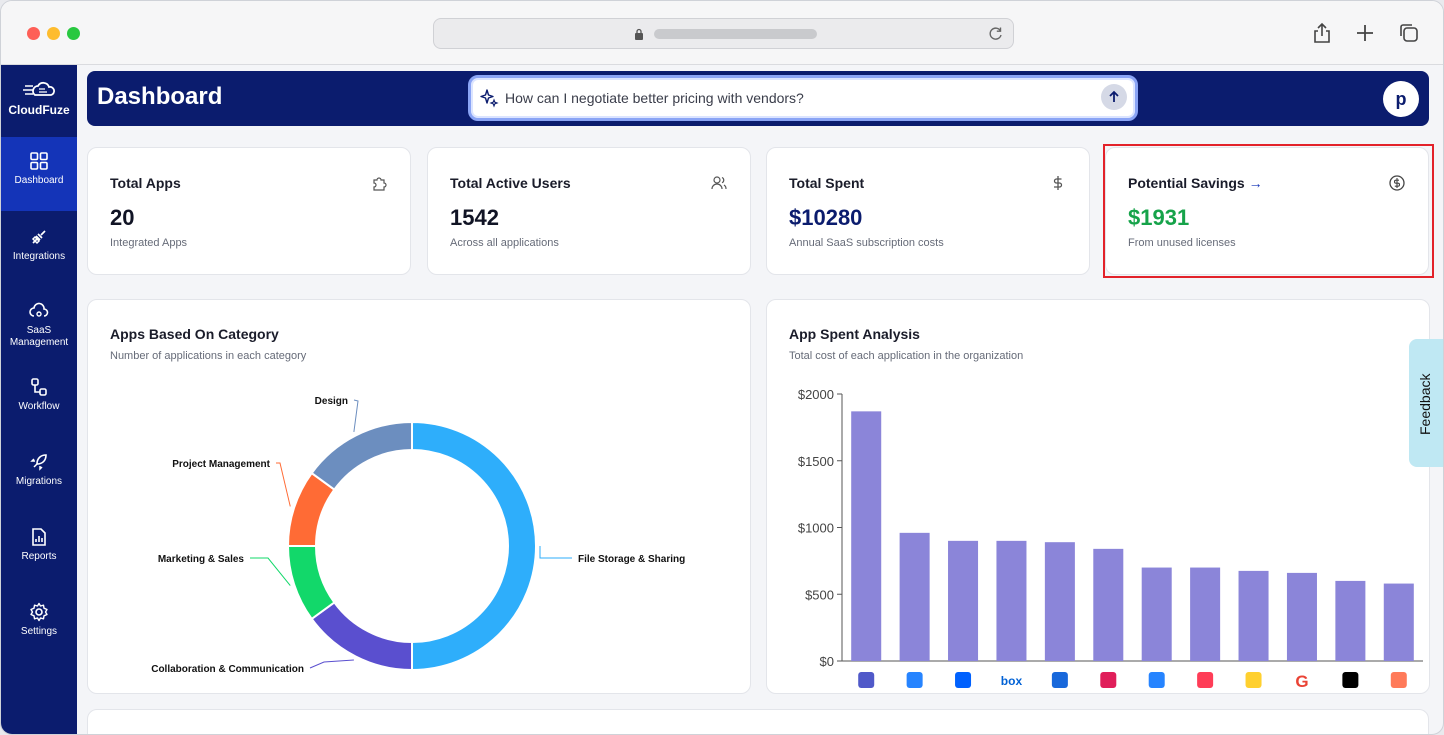  I want to click on sidebar-item-reports: Reports, so click(39, 550).